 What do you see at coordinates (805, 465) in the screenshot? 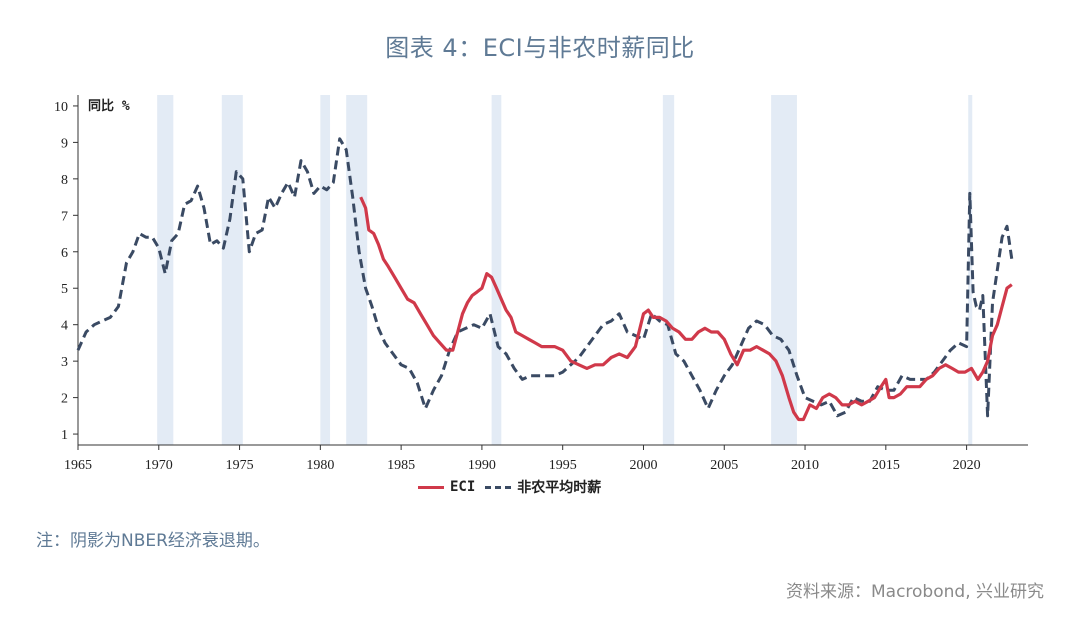
I see `x-tick-label: 2010` at bounding box center [805, 465].